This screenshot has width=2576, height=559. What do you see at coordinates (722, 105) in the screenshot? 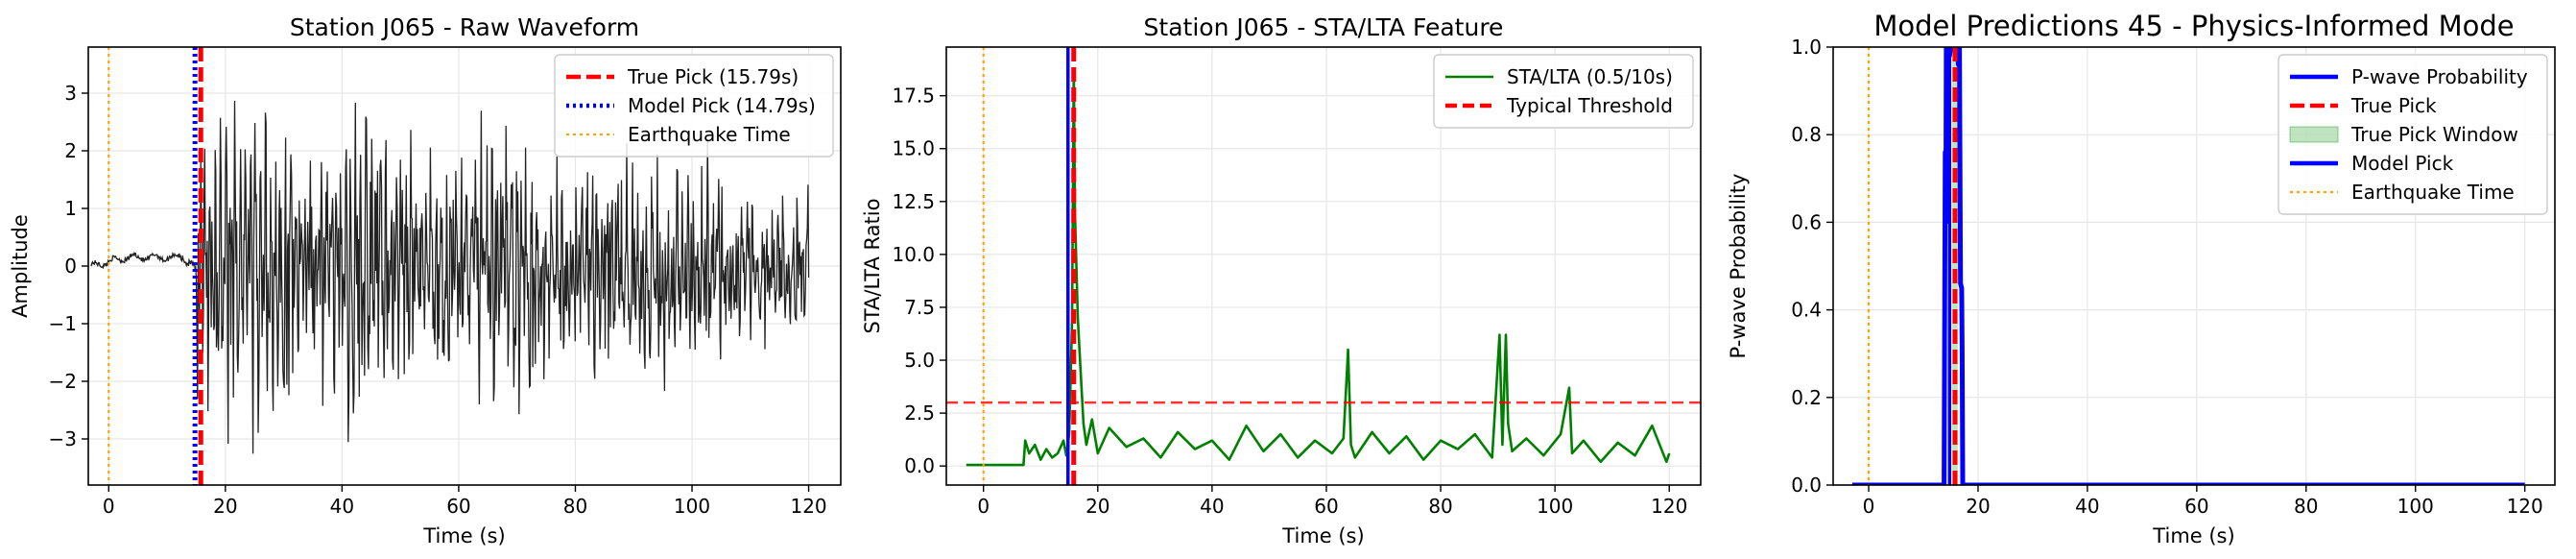
I see `legend-entry: Model Pick (14.79s)` at bounding box center [722, 105].